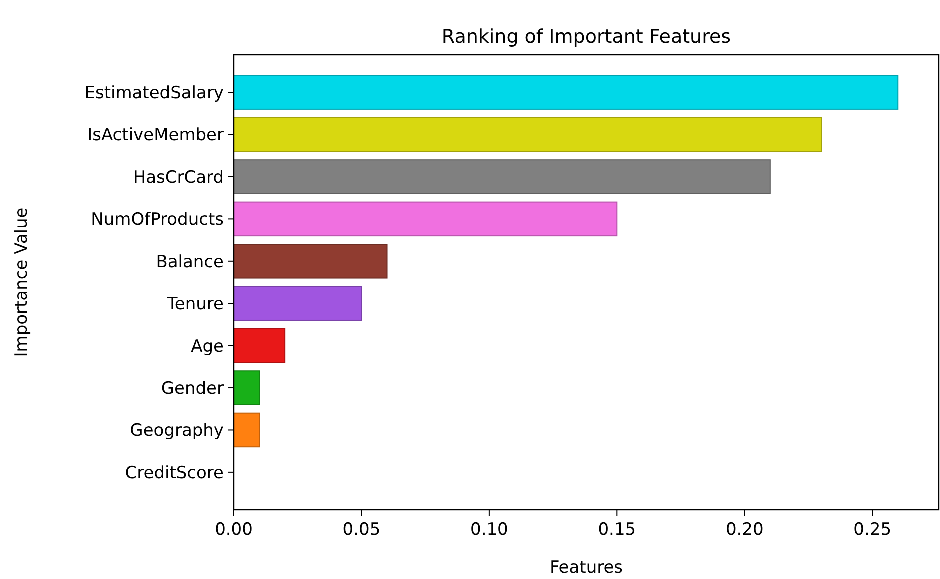 The height and width of the screenshot is (579, 940). What do you see at coordinates (587, 568) in the screenshot?
I see `x-axis-title: Features` at bounding box center [587, 568].